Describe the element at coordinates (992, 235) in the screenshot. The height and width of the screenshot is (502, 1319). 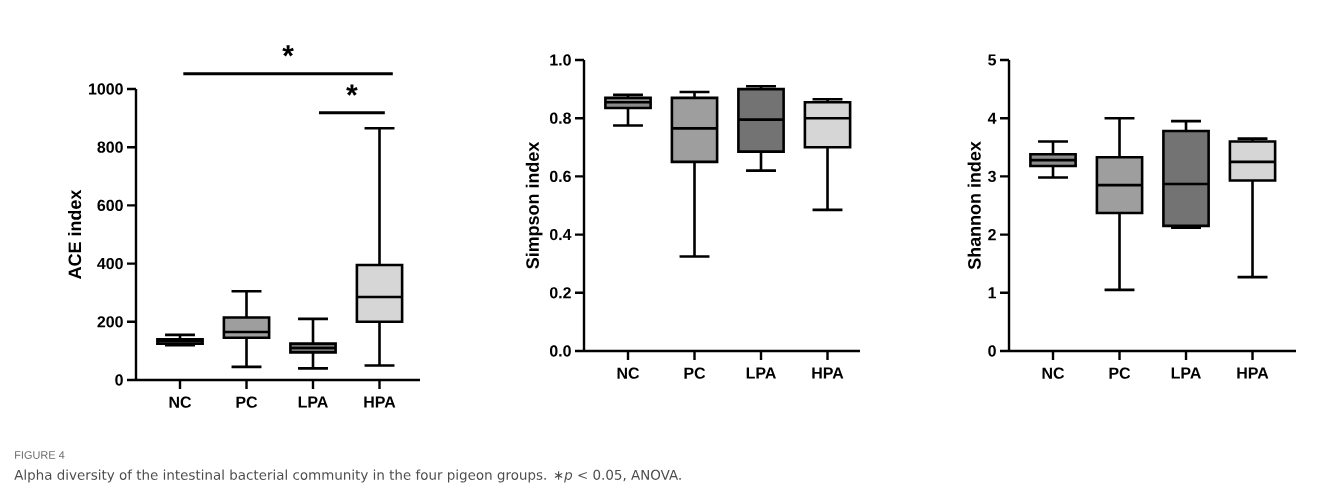
I see `y-tick-label: 2` at that location.